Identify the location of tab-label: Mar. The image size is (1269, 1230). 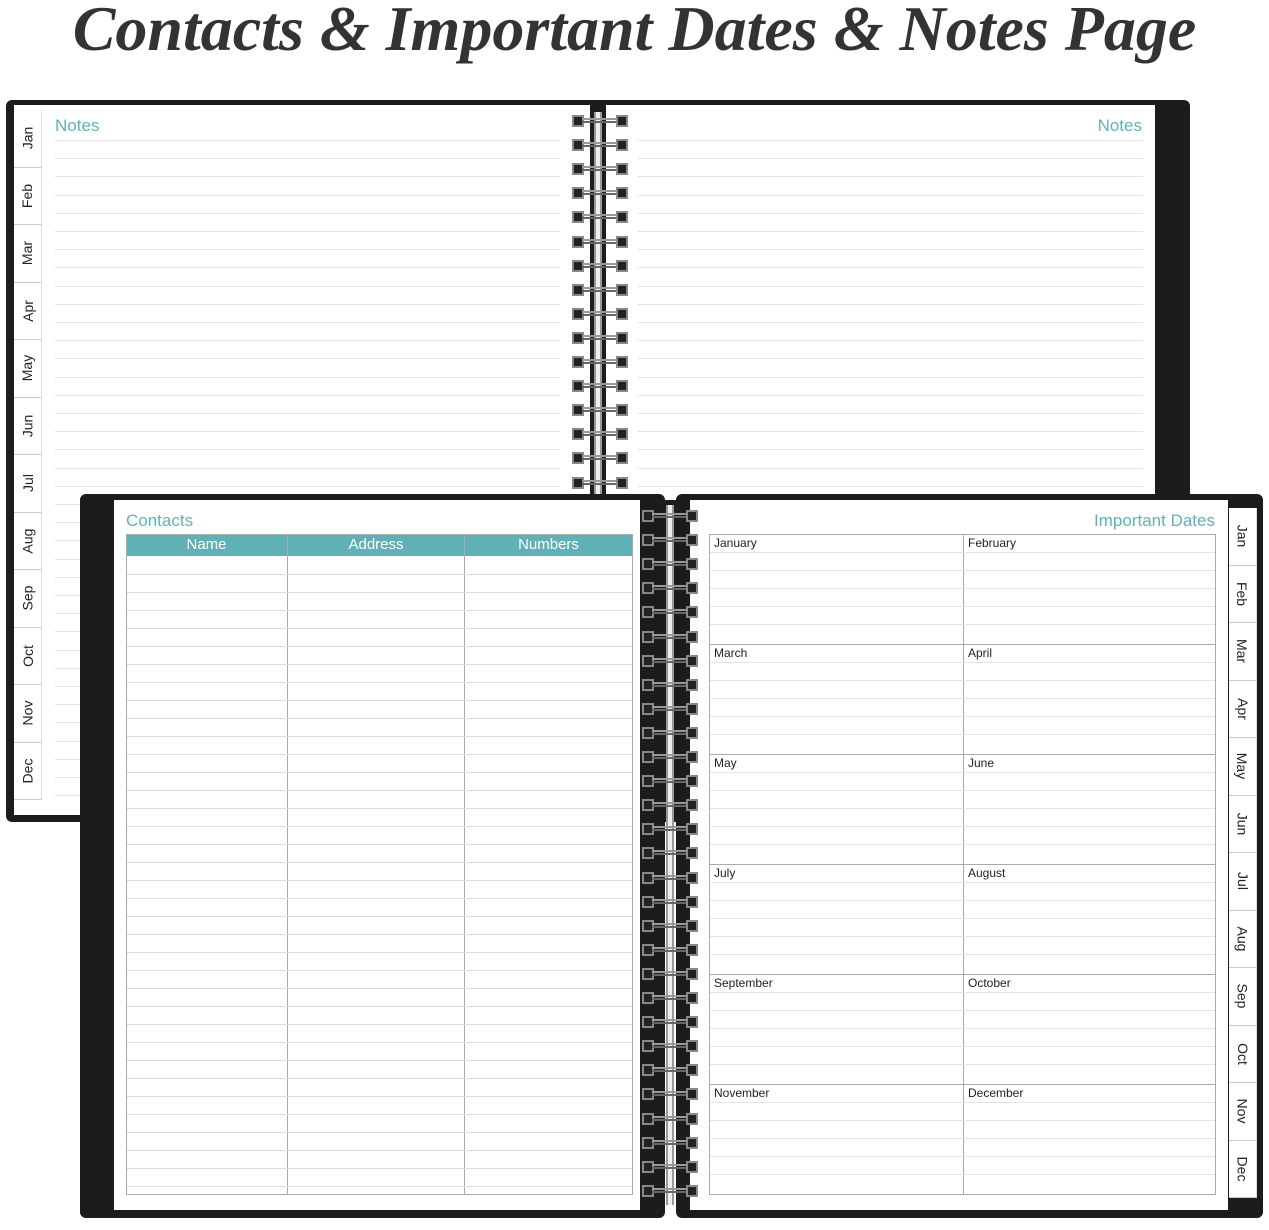
(1242, 651).